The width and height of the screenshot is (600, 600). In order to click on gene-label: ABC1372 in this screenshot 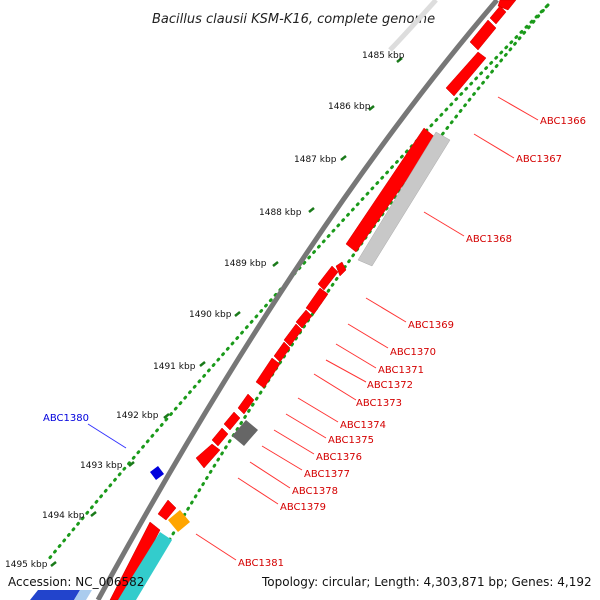, I will do `click(390, 385)`.